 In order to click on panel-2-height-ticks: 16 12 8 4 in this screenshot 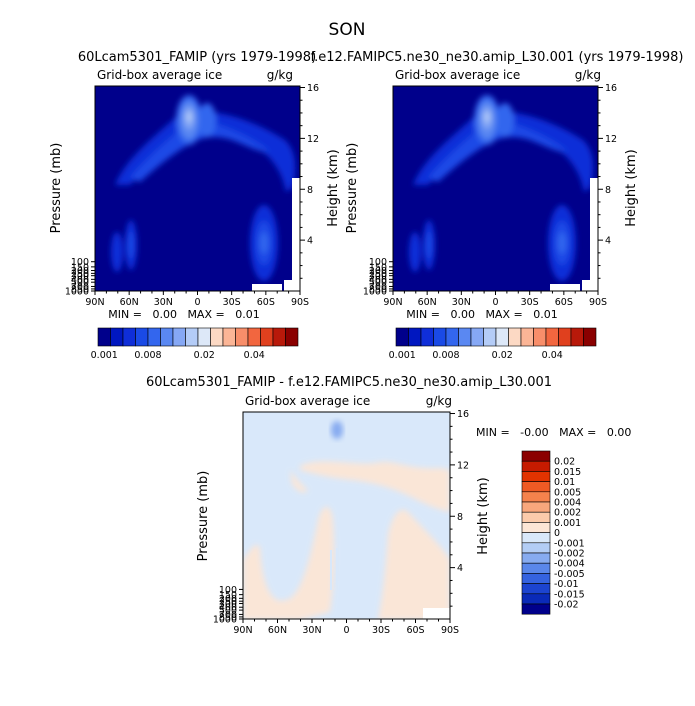, I will do `click(607, 181)`.